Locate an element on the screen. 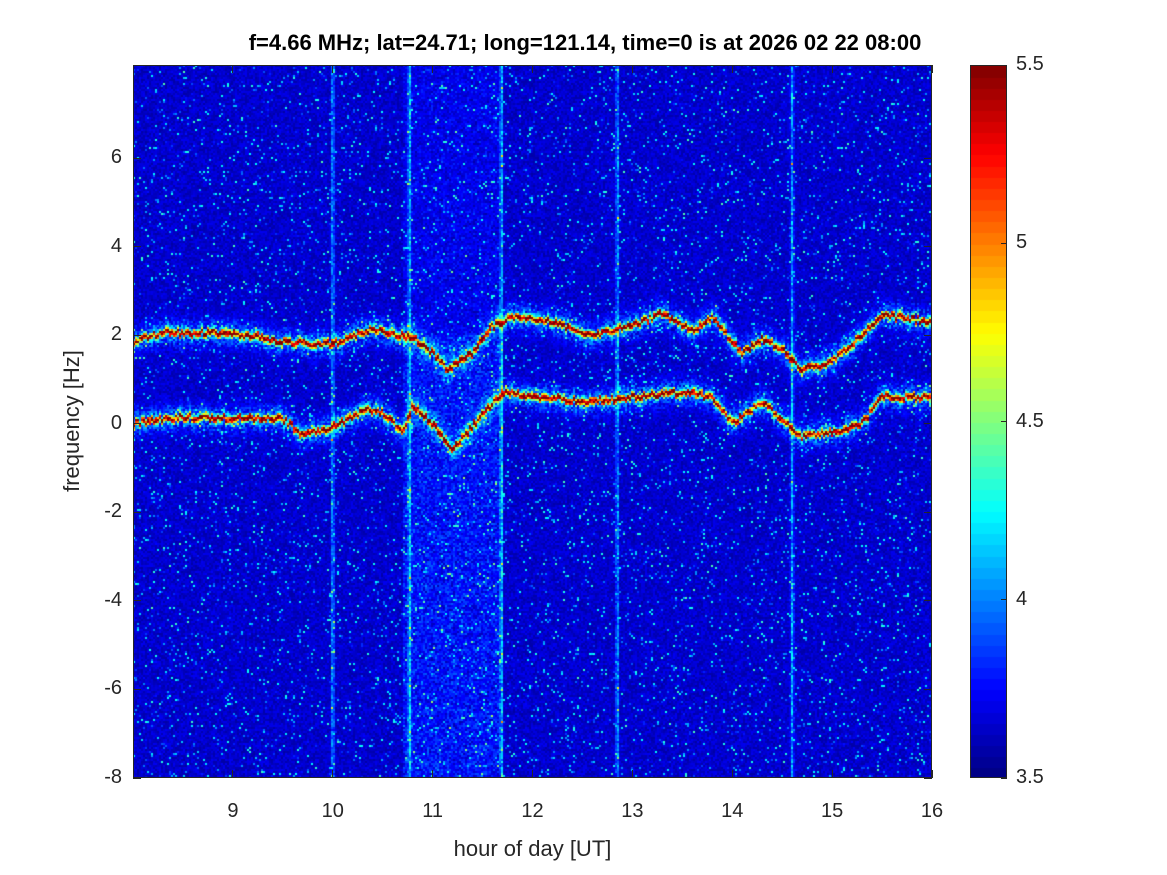  x-tick-label: 15 is located at coordinates (832, 811).